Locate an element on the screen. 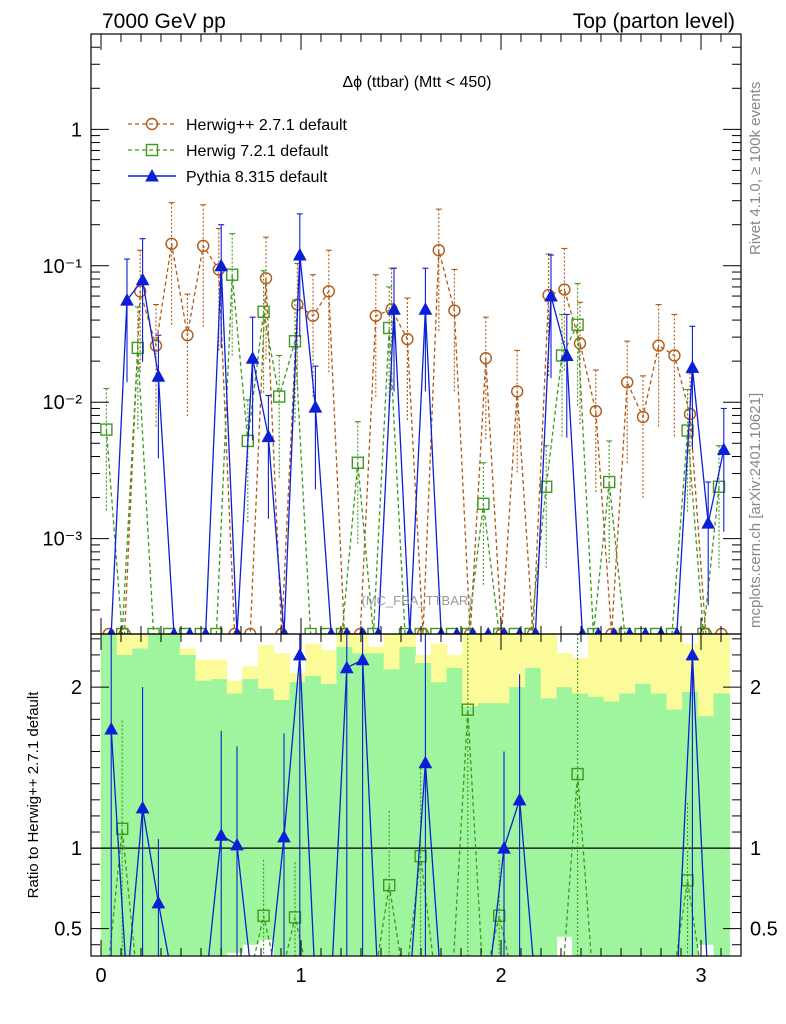 The height and width of the screenshot is (1024, 786). ratio-y-tick-label-right: 0.5 is located at coordinates (764, 930).